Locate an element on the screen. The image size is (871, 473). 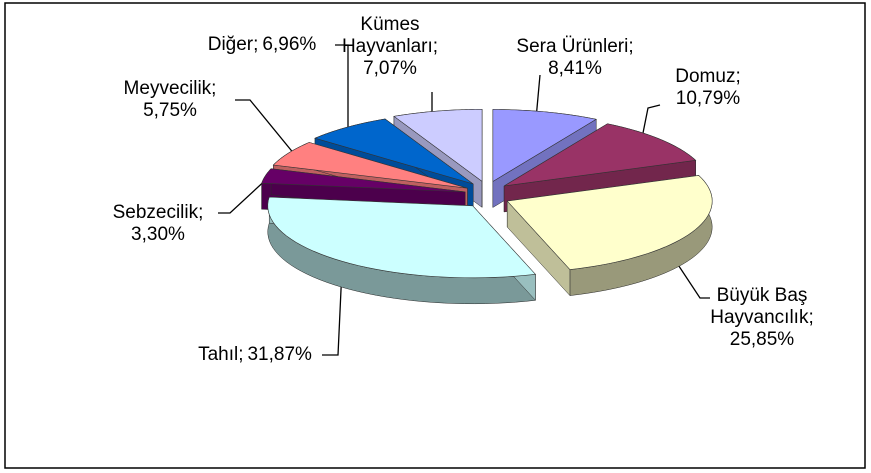
slice-edge-shade is located at coordinates (538, 248).